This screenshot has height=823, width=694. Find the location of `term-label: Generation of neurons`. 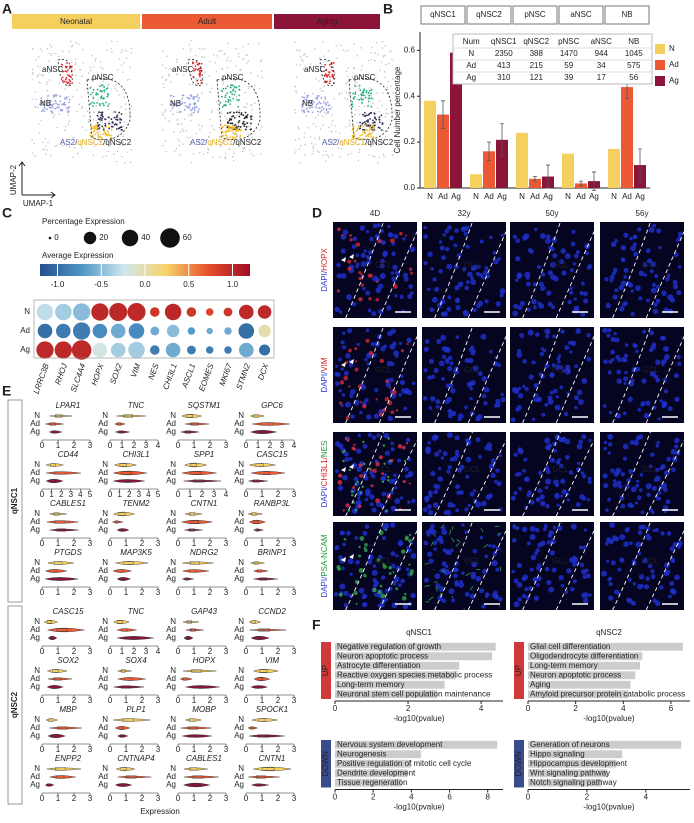

term-label: Generation of neurons is located at coordinates (570, 744).